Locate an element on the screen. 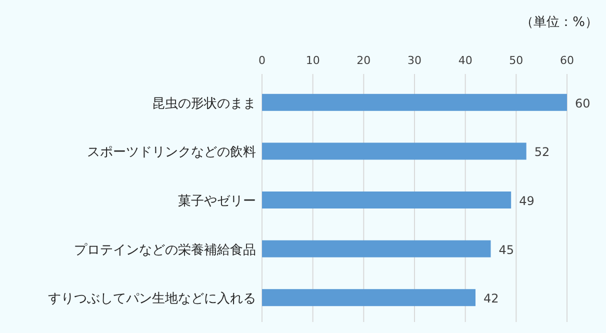  data-label: 60 is located at coordinates (582, 103).